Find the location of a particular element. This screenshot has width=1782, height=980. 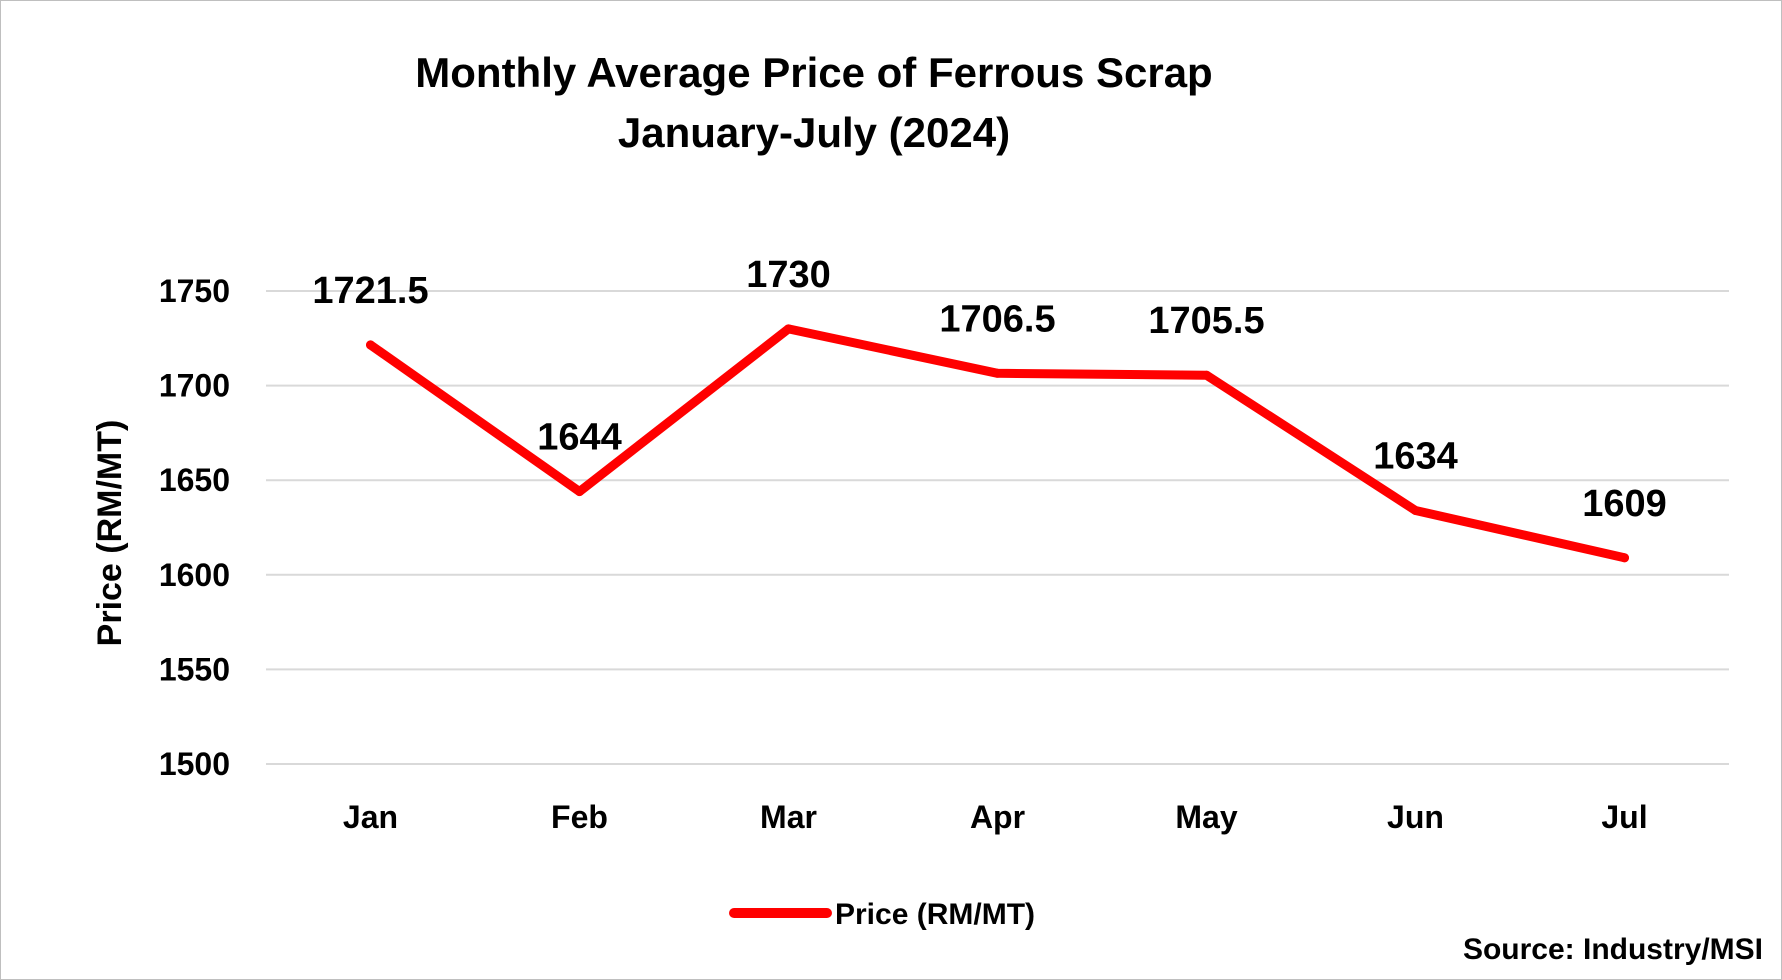

data-label: 1634 is located at coordinates (1415, 456).